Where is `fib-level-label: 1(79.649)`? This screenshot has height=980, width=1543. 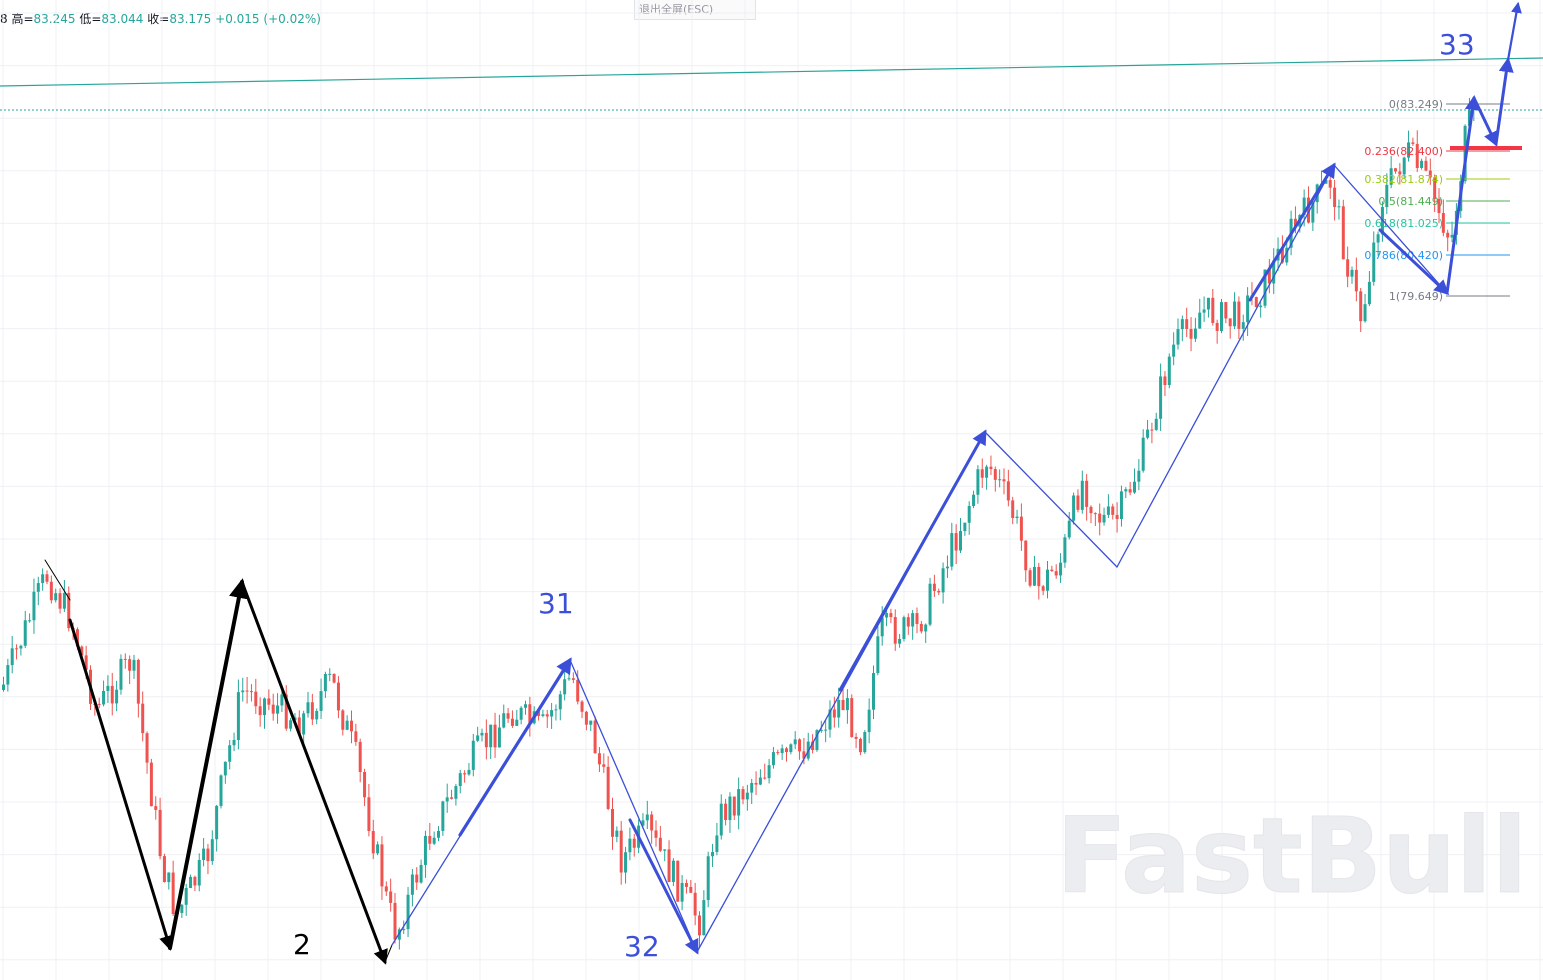 fib-level-label: 1(79.649) is located at coordinates (1416, 296).